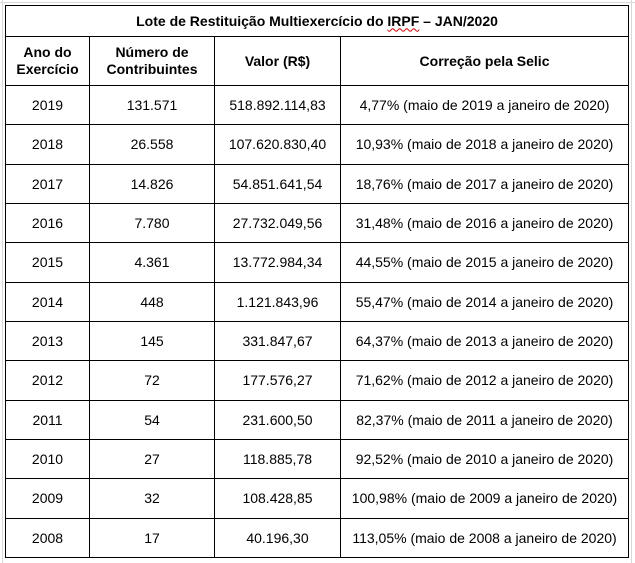  I want to click on header-correcao-selic: Correção pela Selic, so click(484, 61).